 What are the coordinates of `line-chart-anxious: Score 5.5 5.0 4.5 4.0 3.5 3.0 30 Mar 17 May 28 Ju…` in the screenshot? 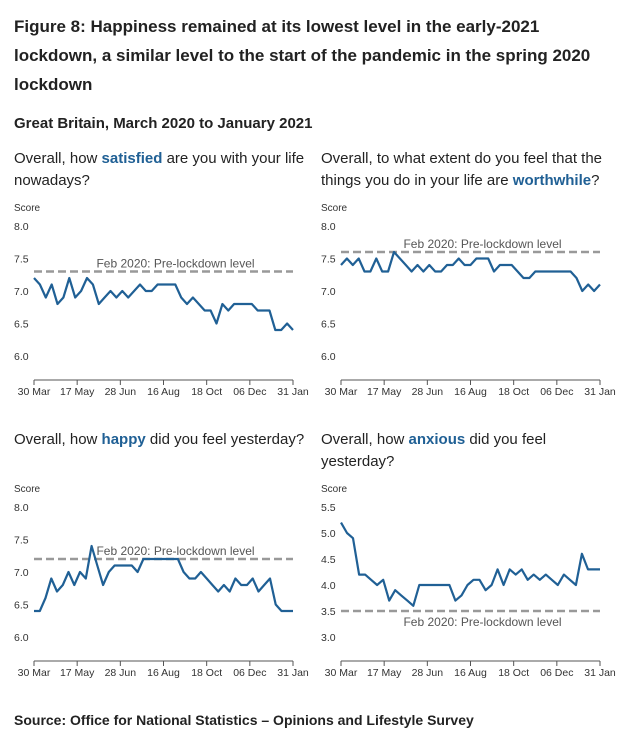 It's located at (468, 581).